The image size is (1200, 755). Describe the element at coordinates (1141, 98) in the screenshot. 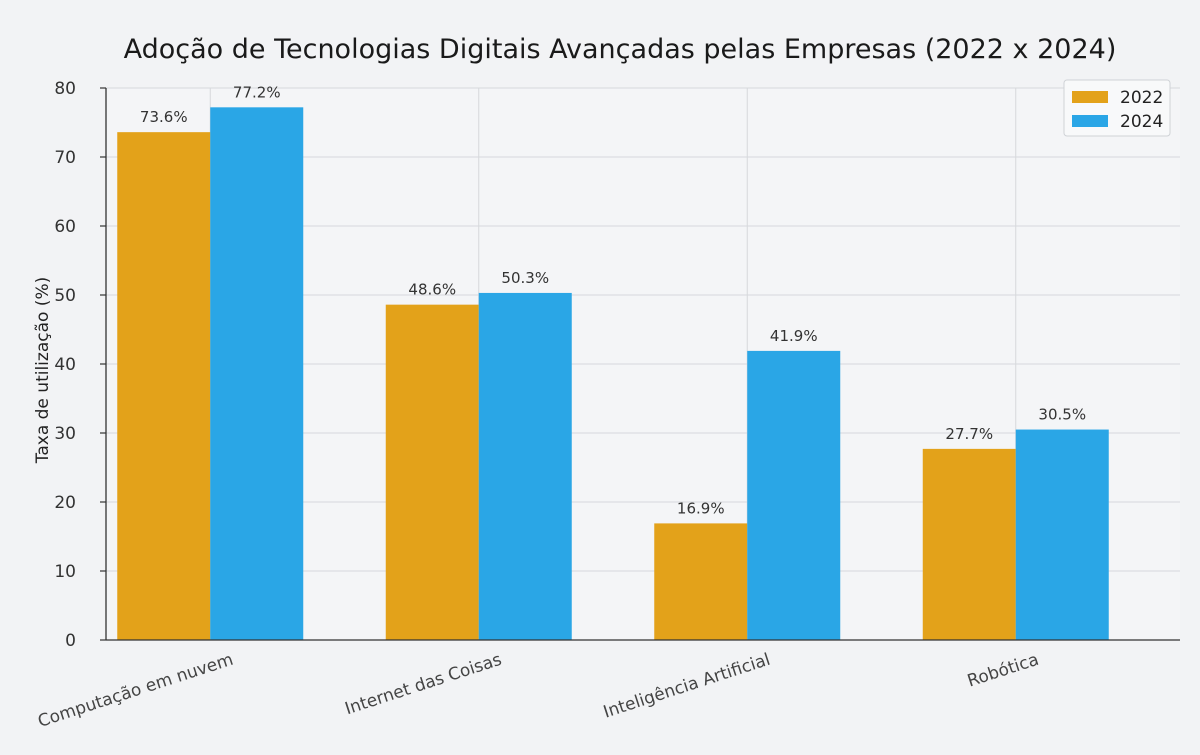

I see `legend-item-label: 2022` at that location.